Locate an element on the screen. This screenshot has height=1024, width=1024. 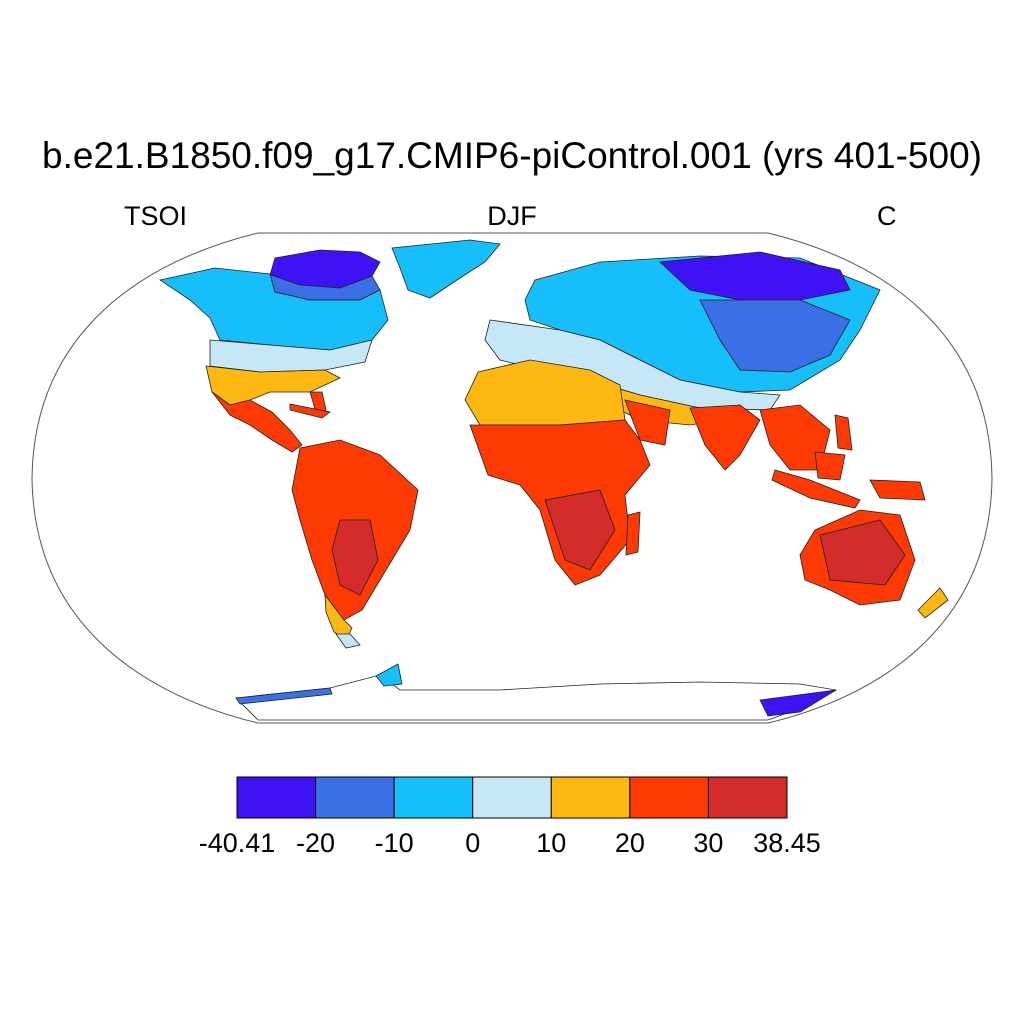
colorbar-tick-label: -20 is located at coordinates (315, 843).